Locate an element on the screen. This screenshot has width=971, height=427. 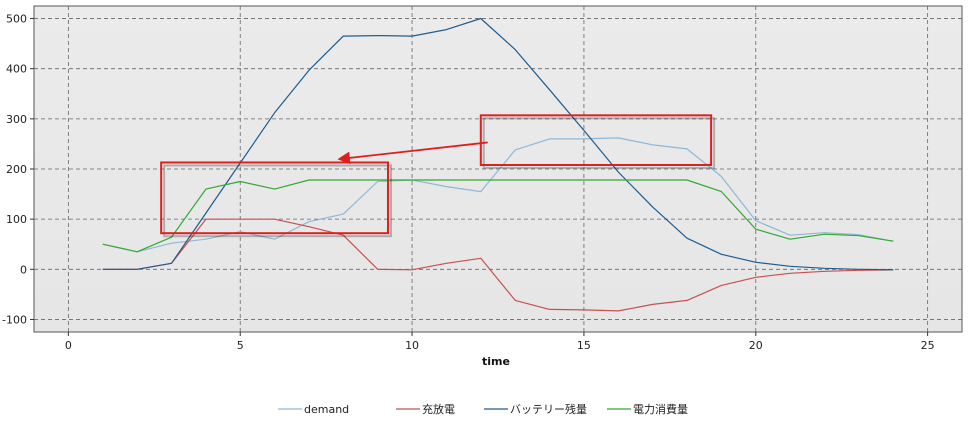
x-axis-title: time is located at coordinates (496, 361).